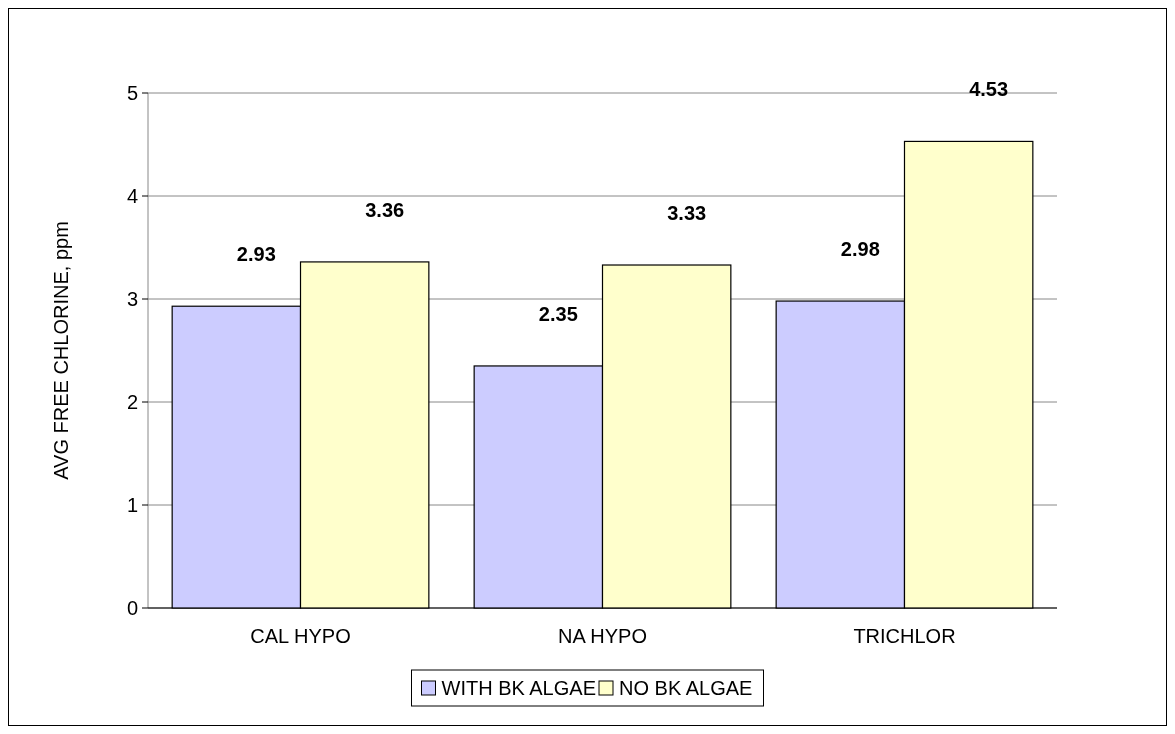 The image size is (1175, 734). What do you see at coordinates (256, 254) in the screenshot?
I see `data-label: 2.93` at bounding box center [256, 254].